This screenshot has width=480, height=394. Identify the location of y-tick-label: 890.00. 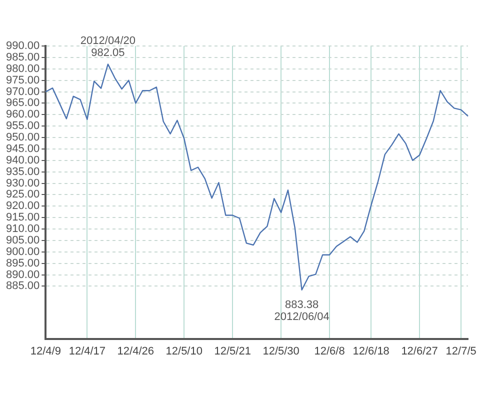
(23, 274).